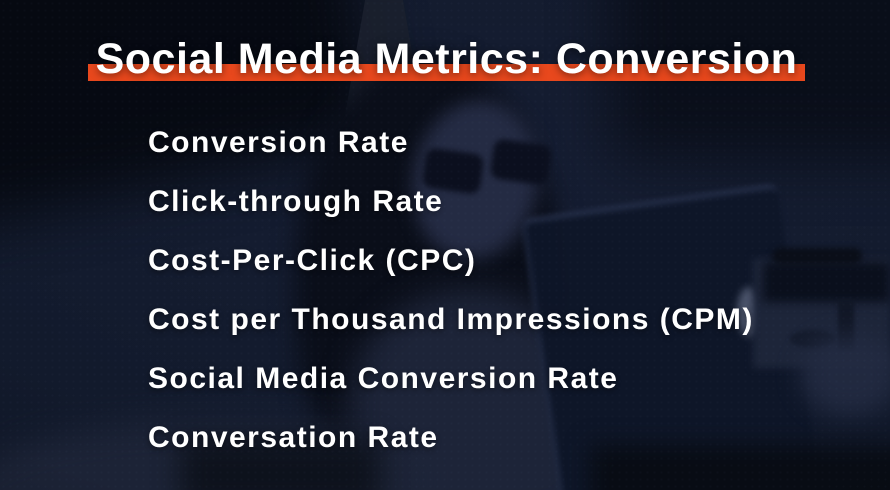 The width and height of the screenshot is (890, 490). I want to click on title-block: Social Media Metrics: Conversion, so click(446, 59).